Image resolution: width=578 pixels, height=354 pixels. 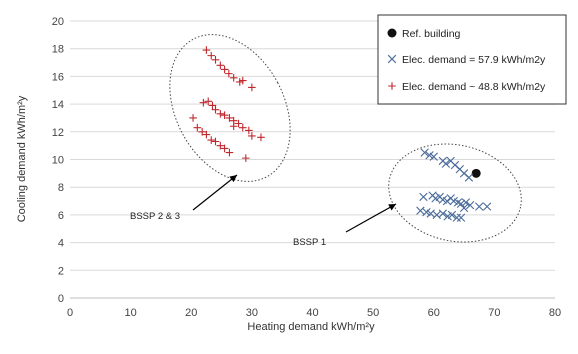 What do you see at coordinates (61, 299) in the screenshot?
I see `y-tick-label: 0` at bounding box center [61, 299].